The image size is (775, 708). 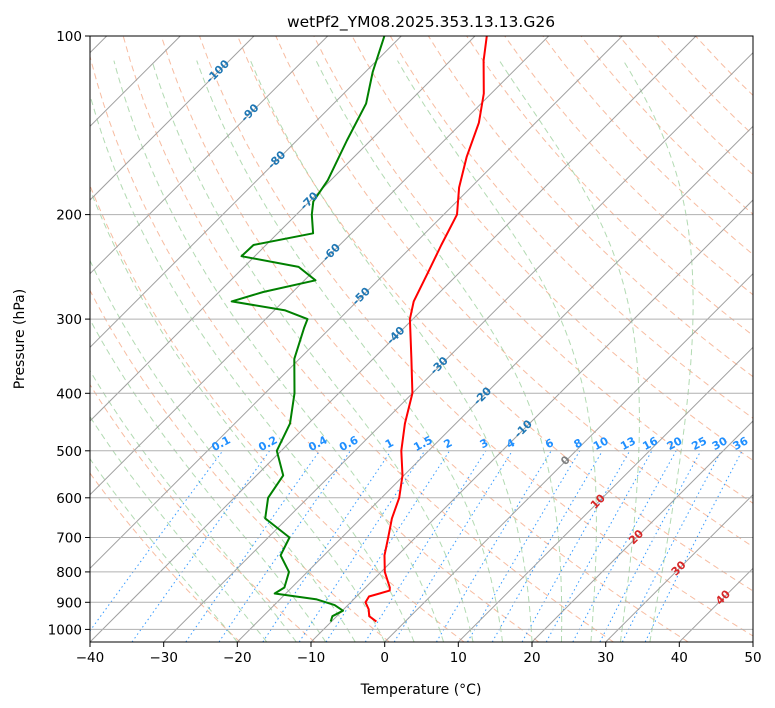 What do you see at coordinates (720, 443) in the screenshot?
I see `mixing-ratio-label: 30` at bounding box center [720, 443].